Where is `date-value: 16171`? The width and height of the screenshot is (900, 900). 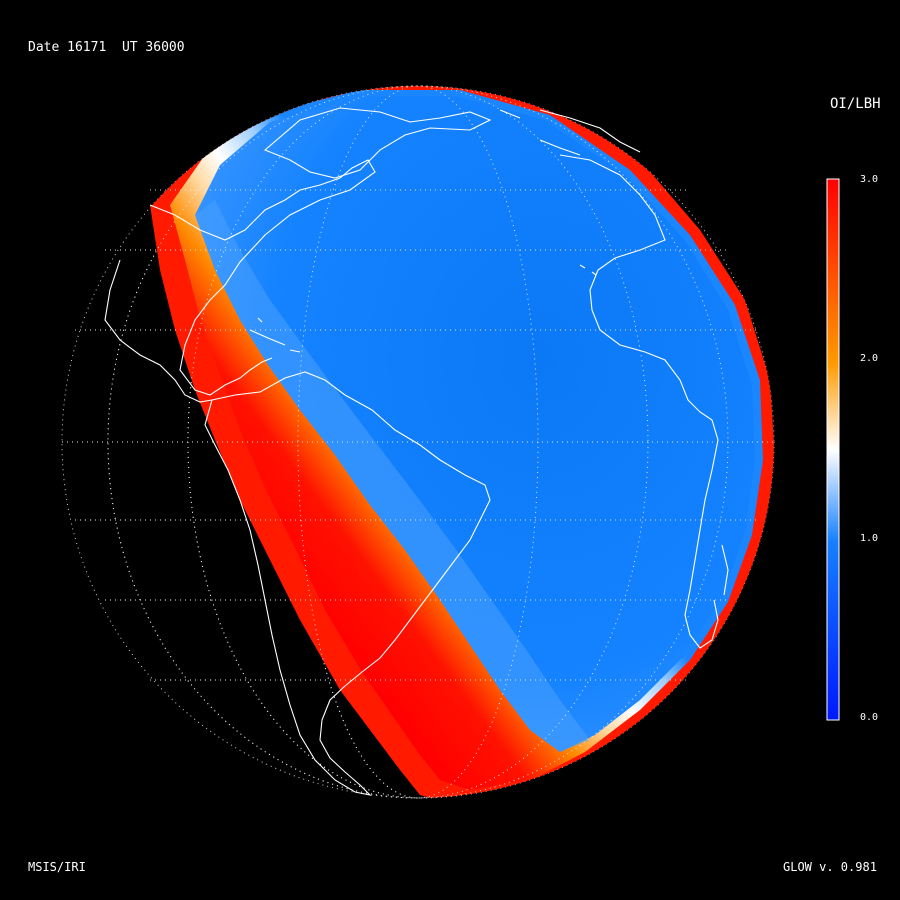 date-value: 16171 is located at coordinates (87, 47).